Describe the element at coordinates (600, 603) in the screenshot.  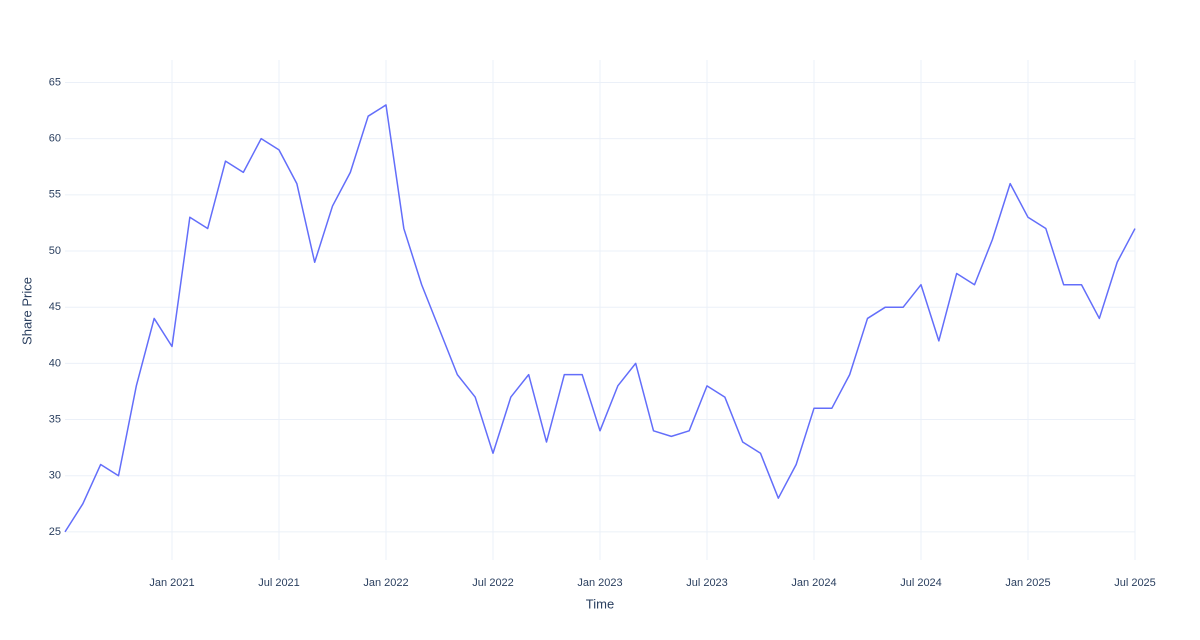
I see `x-axis-title: Time` at that location.